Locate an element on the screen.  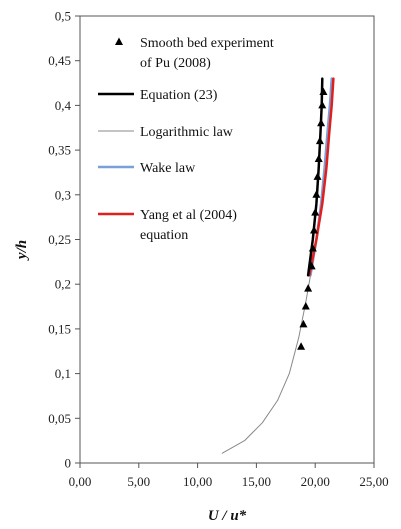
y-tick-label: 0,35 is located at coordinates (59, 150).